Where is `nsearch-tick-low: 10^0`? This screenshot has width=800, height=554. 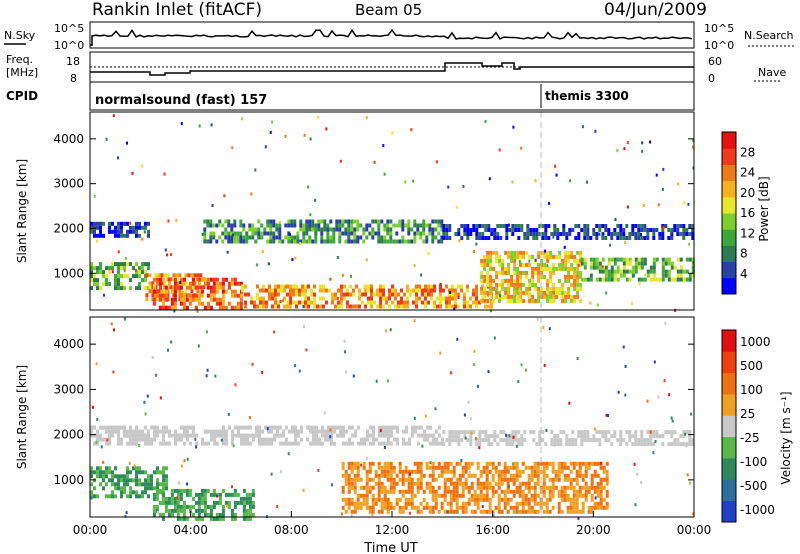
nsearch-tick-low: 10^0 is located at coordinates (719, 45).